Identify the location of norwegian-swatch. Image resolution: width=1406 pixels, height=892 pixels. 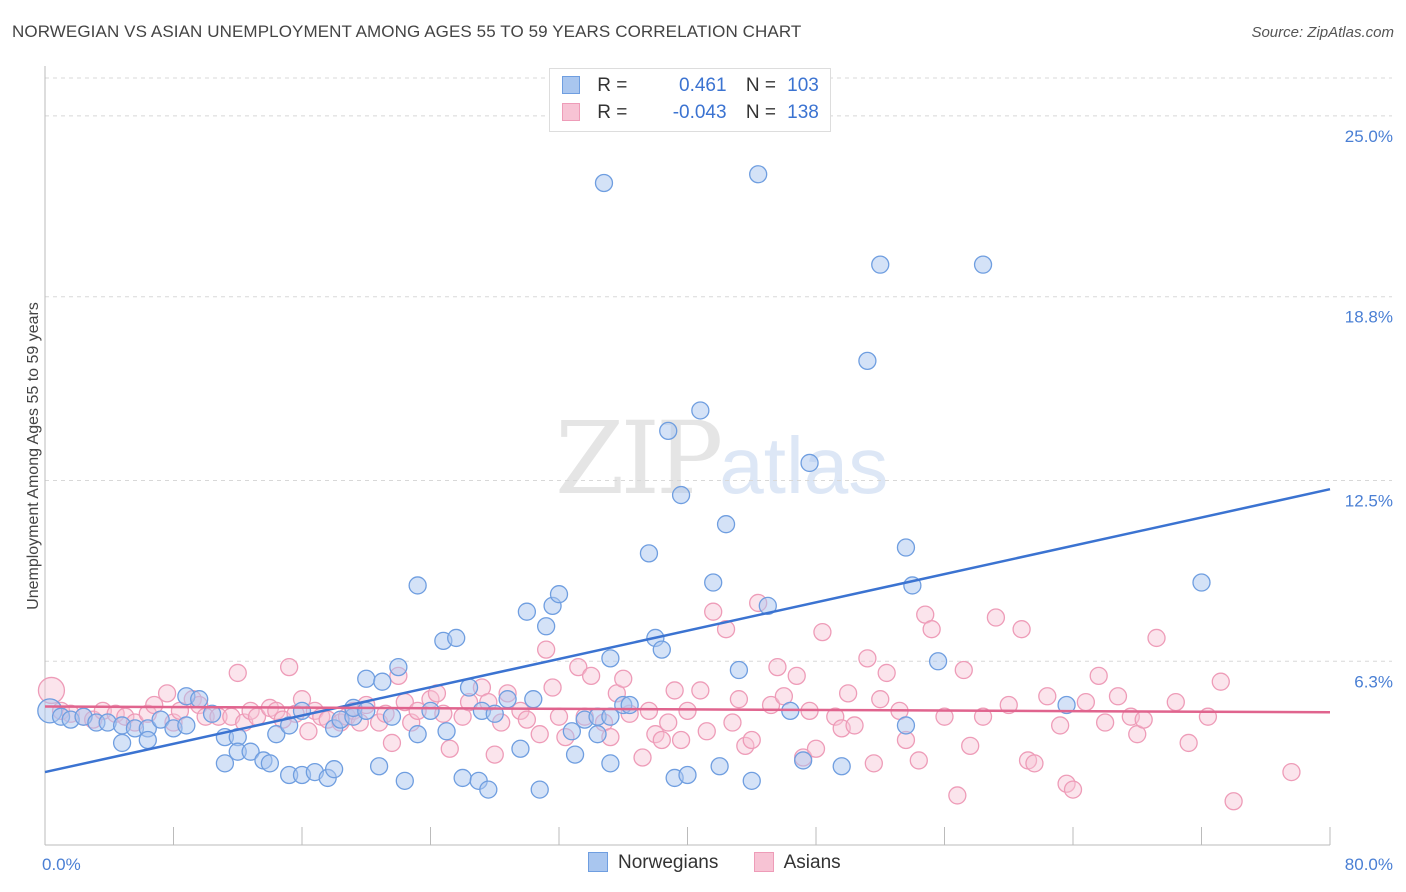
(598, 862).